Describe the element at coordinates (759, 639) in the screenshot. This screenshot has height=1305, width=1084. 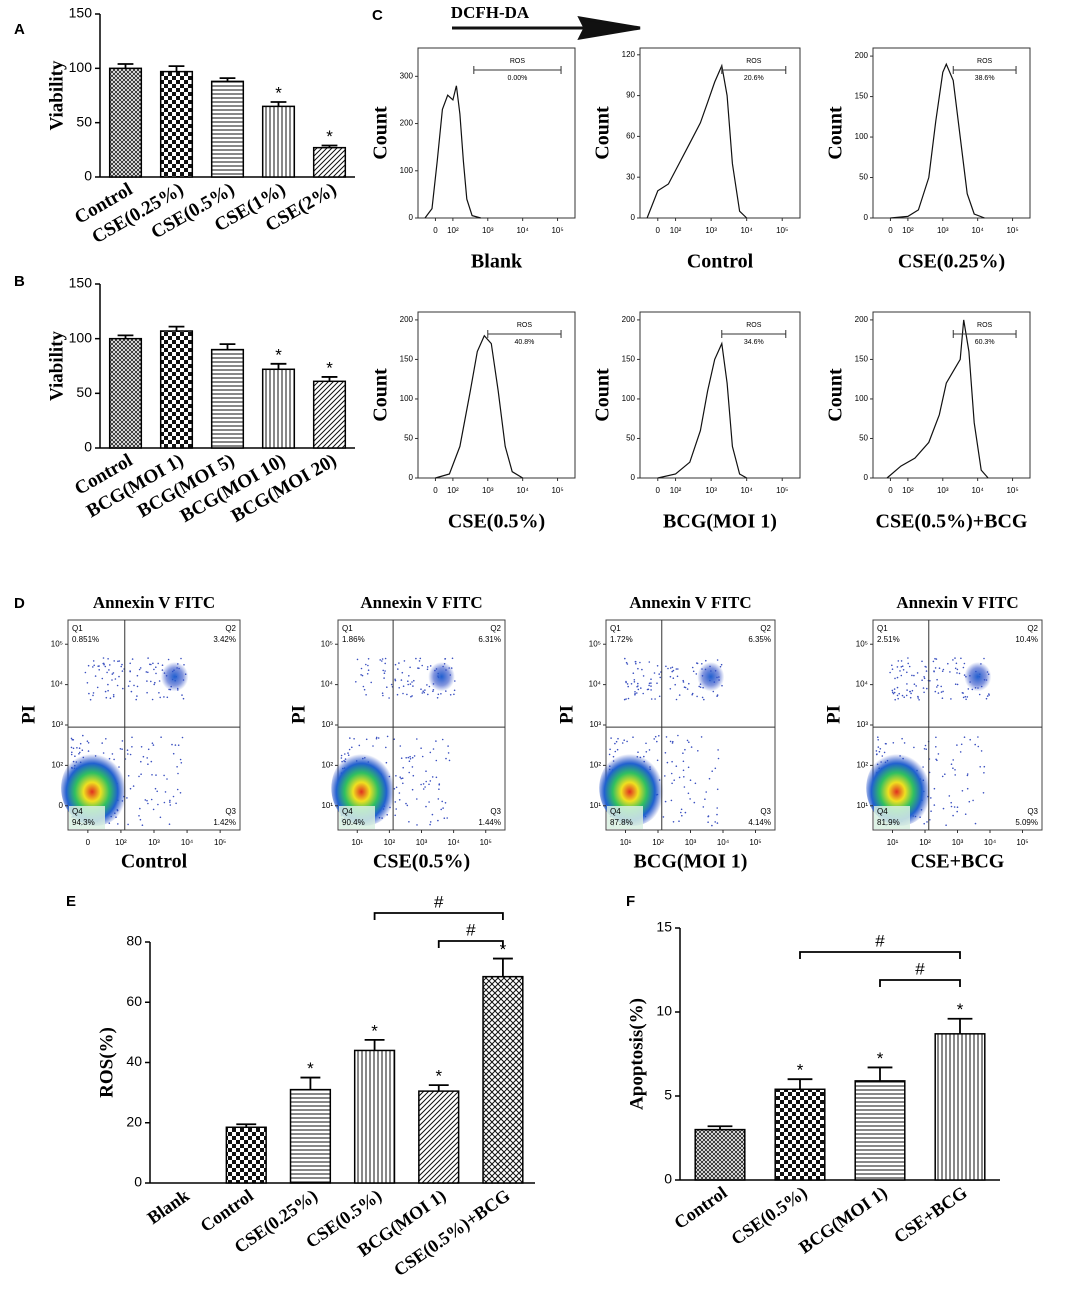
I see `quadrant-percent: 6.35%` at that location.